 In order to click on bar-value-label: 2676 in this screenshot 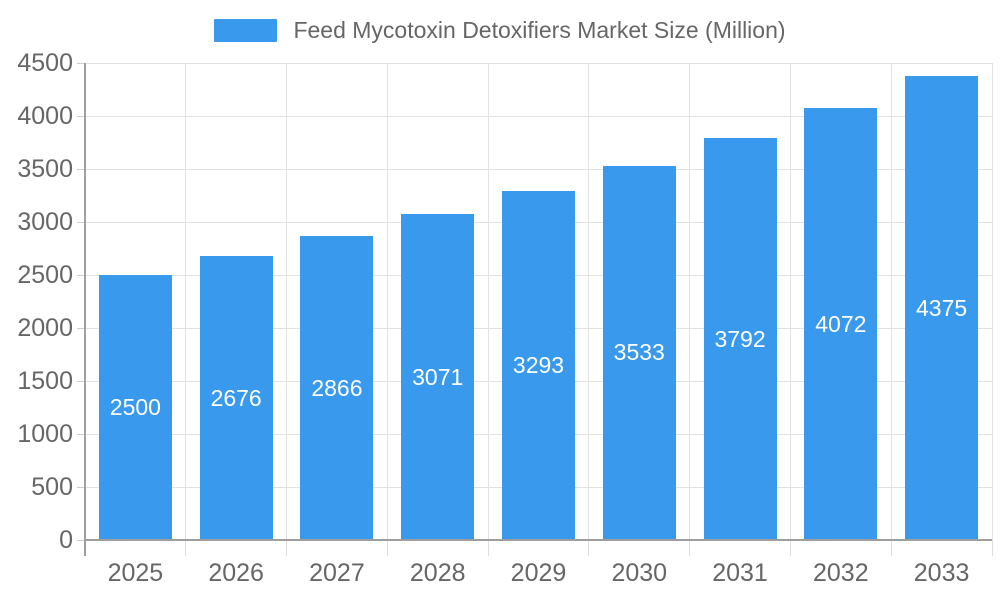, I will do `click(236, 397)`.